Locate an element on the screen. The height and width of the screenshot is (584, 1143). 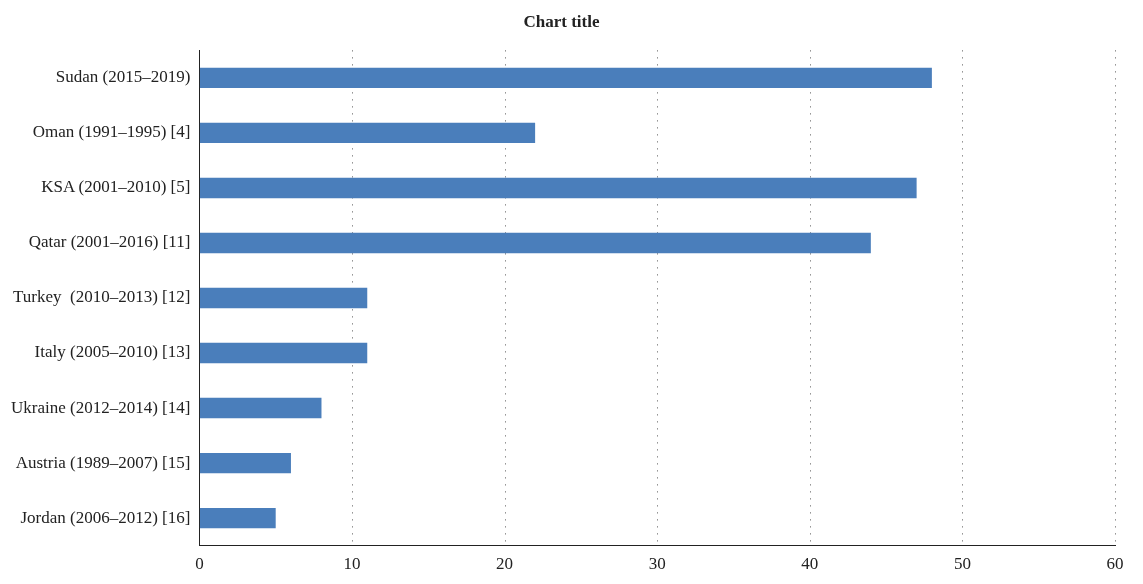
y-tick-label: Oman (1991–1995) [4] is located at coordinates (111, 132).